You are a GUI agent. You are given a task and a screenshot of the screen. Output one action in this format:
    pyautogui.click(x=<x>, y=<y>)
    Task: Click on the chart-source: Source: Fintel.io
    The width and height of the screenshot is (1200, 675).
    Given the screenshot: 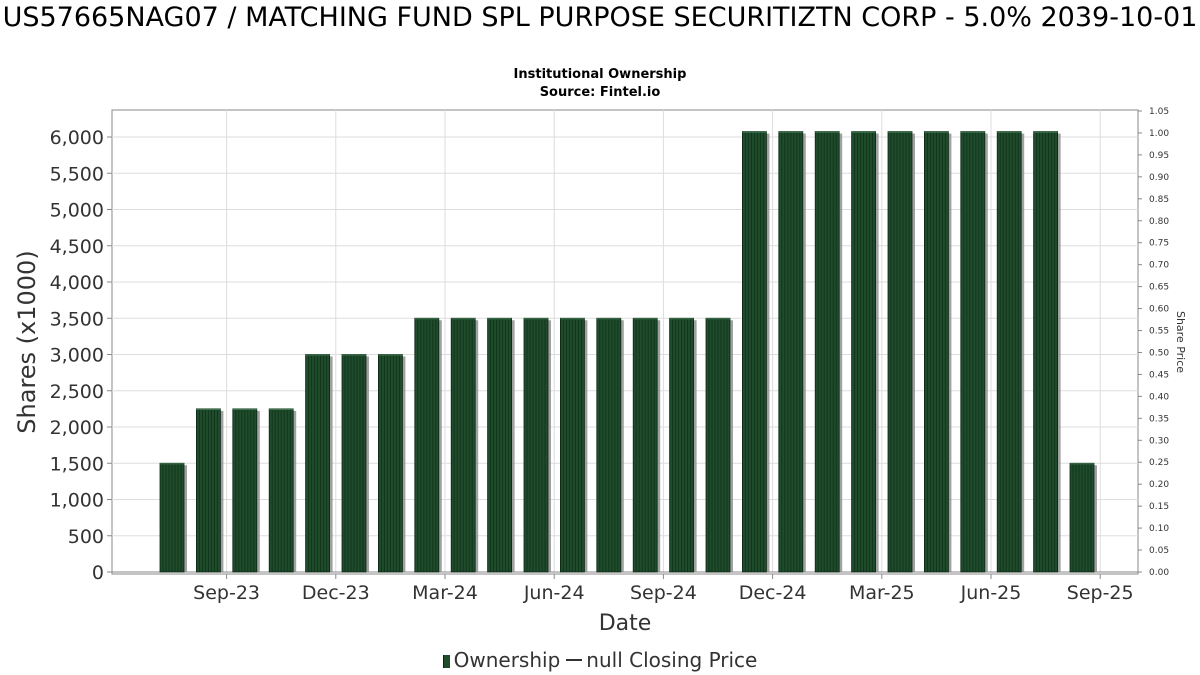 What is the action you would take?
    pyautogui.click(x=600, y=92)
    